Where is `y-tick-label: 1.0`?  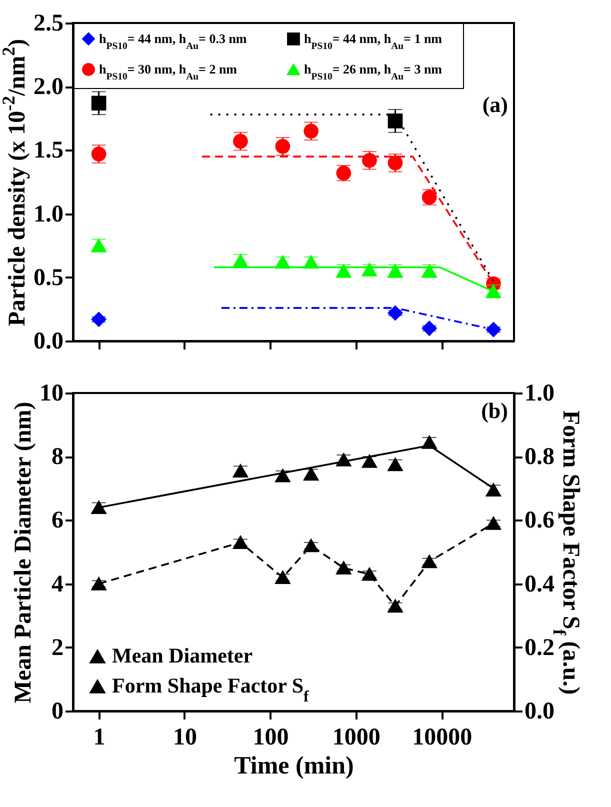
y-tick-label: 1.0 is located at coordinates (49, 214).